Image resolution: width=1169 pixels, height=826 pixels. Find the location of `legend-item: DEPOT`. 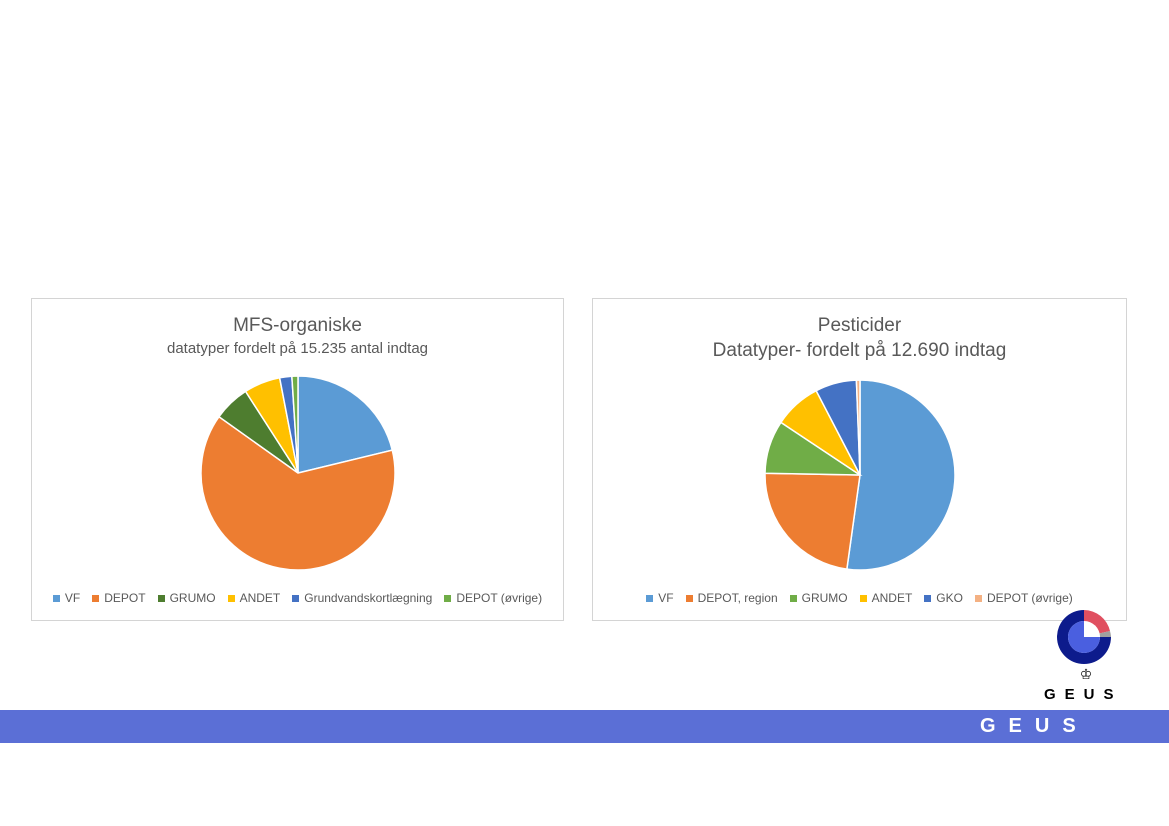

legend-item: DEPOT is located at coordinates (119, 598).